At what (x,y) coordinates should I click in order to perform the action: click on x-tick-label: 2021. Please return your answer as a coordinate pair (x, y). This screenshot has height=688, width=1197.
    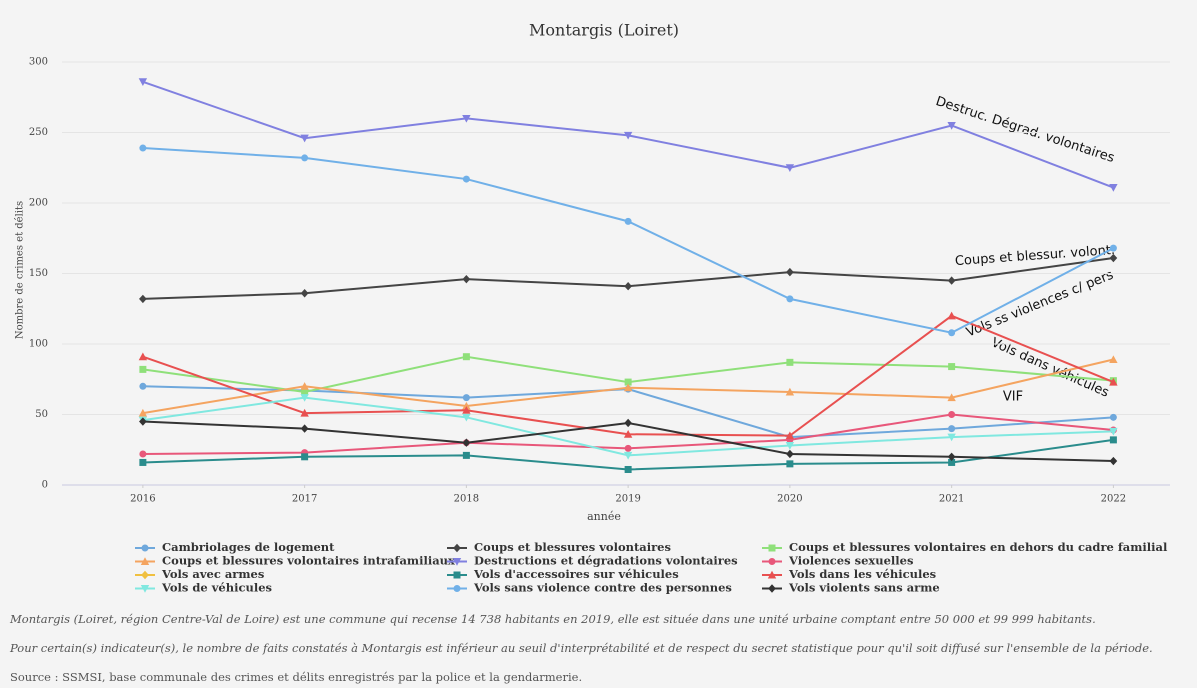
    Looking at the image, I should click on (951, 499).